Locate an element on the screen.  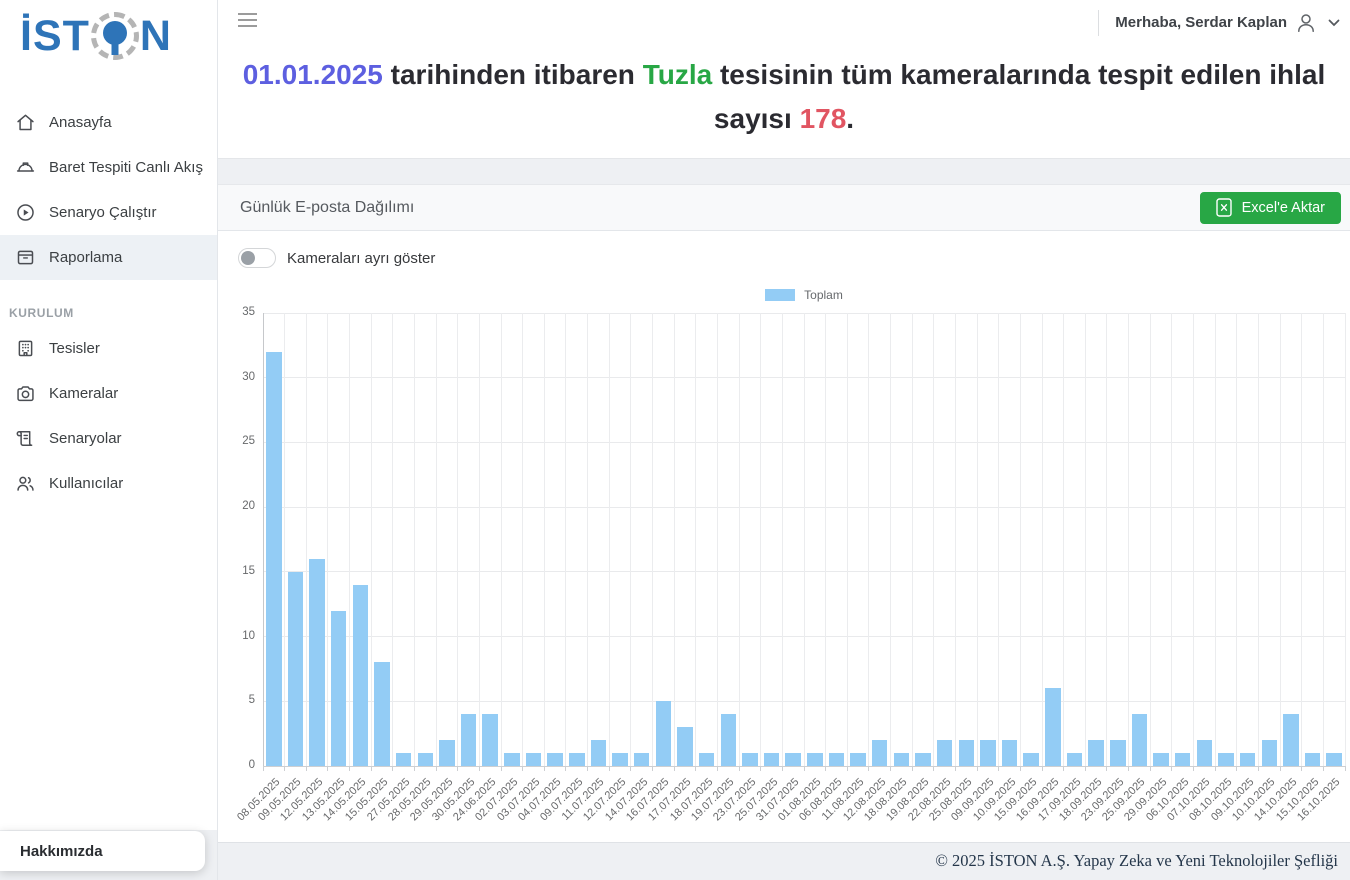
about-label: Hakkımızda is located at coordinates (61, 851).